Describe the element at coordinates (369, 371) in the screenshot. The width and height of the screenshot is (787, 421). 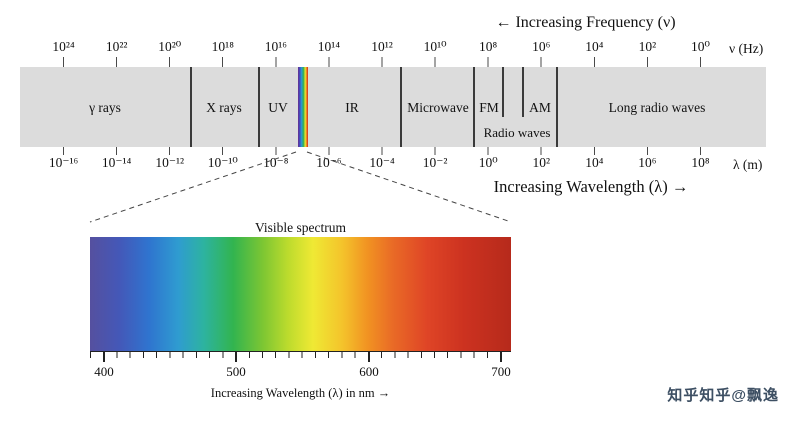
I see `nm-tick-label-600: 600` at that location.